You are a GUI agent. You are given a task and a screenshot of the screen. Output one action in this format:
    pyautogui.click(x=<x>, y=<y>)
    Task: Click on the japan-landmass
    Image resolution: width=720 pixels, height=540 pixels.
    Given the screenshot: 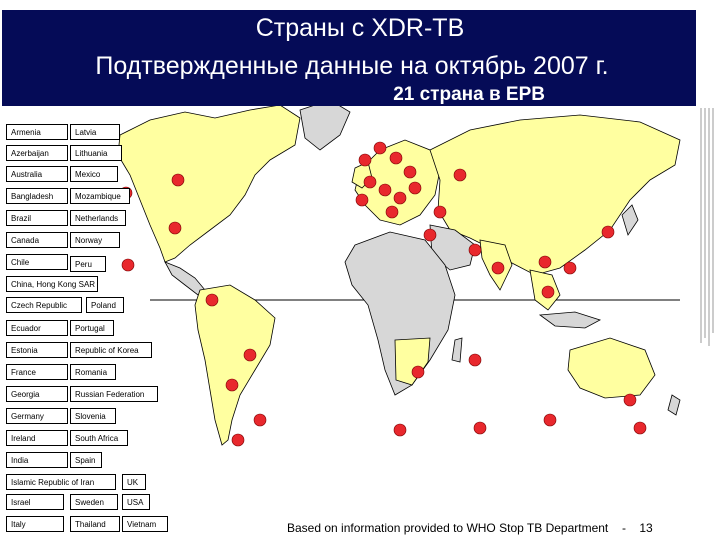 What is the action you would take?
    pyautogui.click(x=630, y=220)
    